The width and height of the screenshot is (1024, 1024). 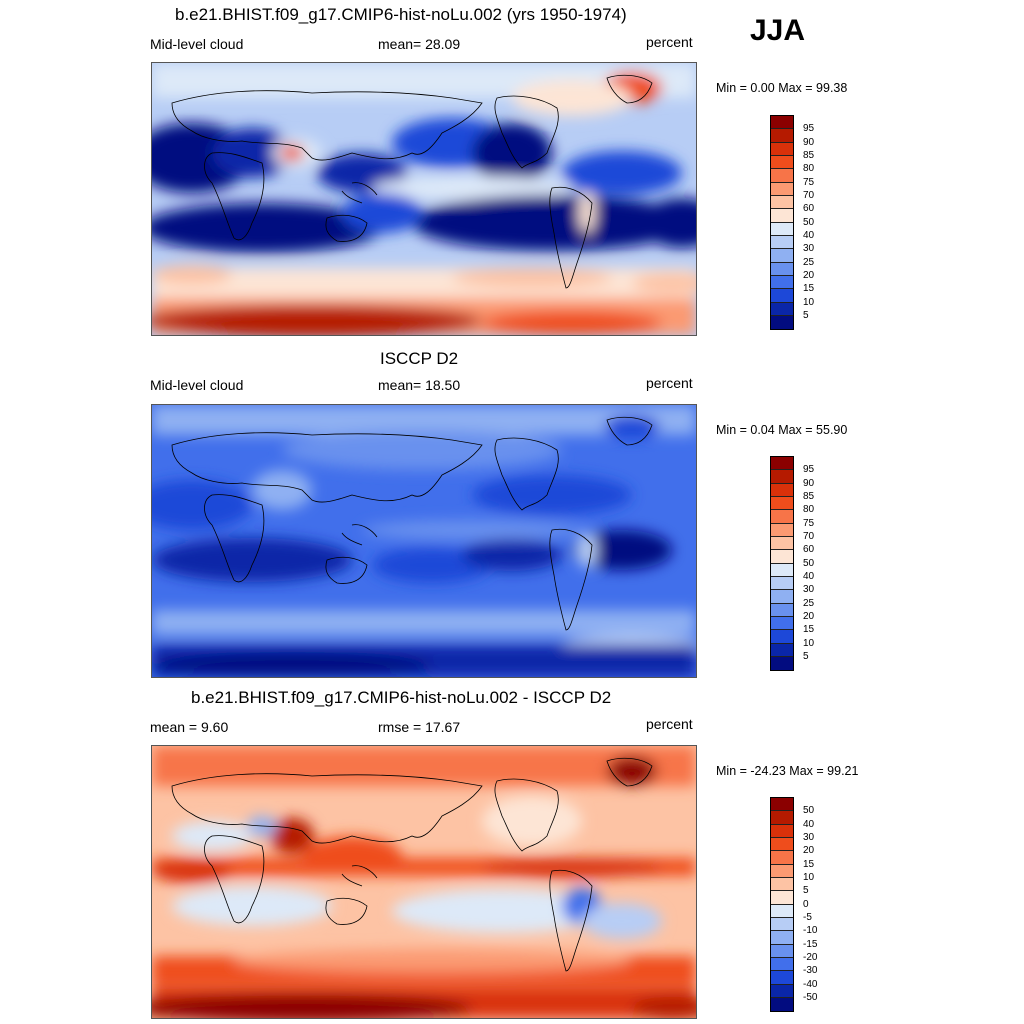 What do you see at coordinates (419, 358) in the screenshot?
I see `panel-2-title: ISCCP D2` at bounding box center [419, 358].